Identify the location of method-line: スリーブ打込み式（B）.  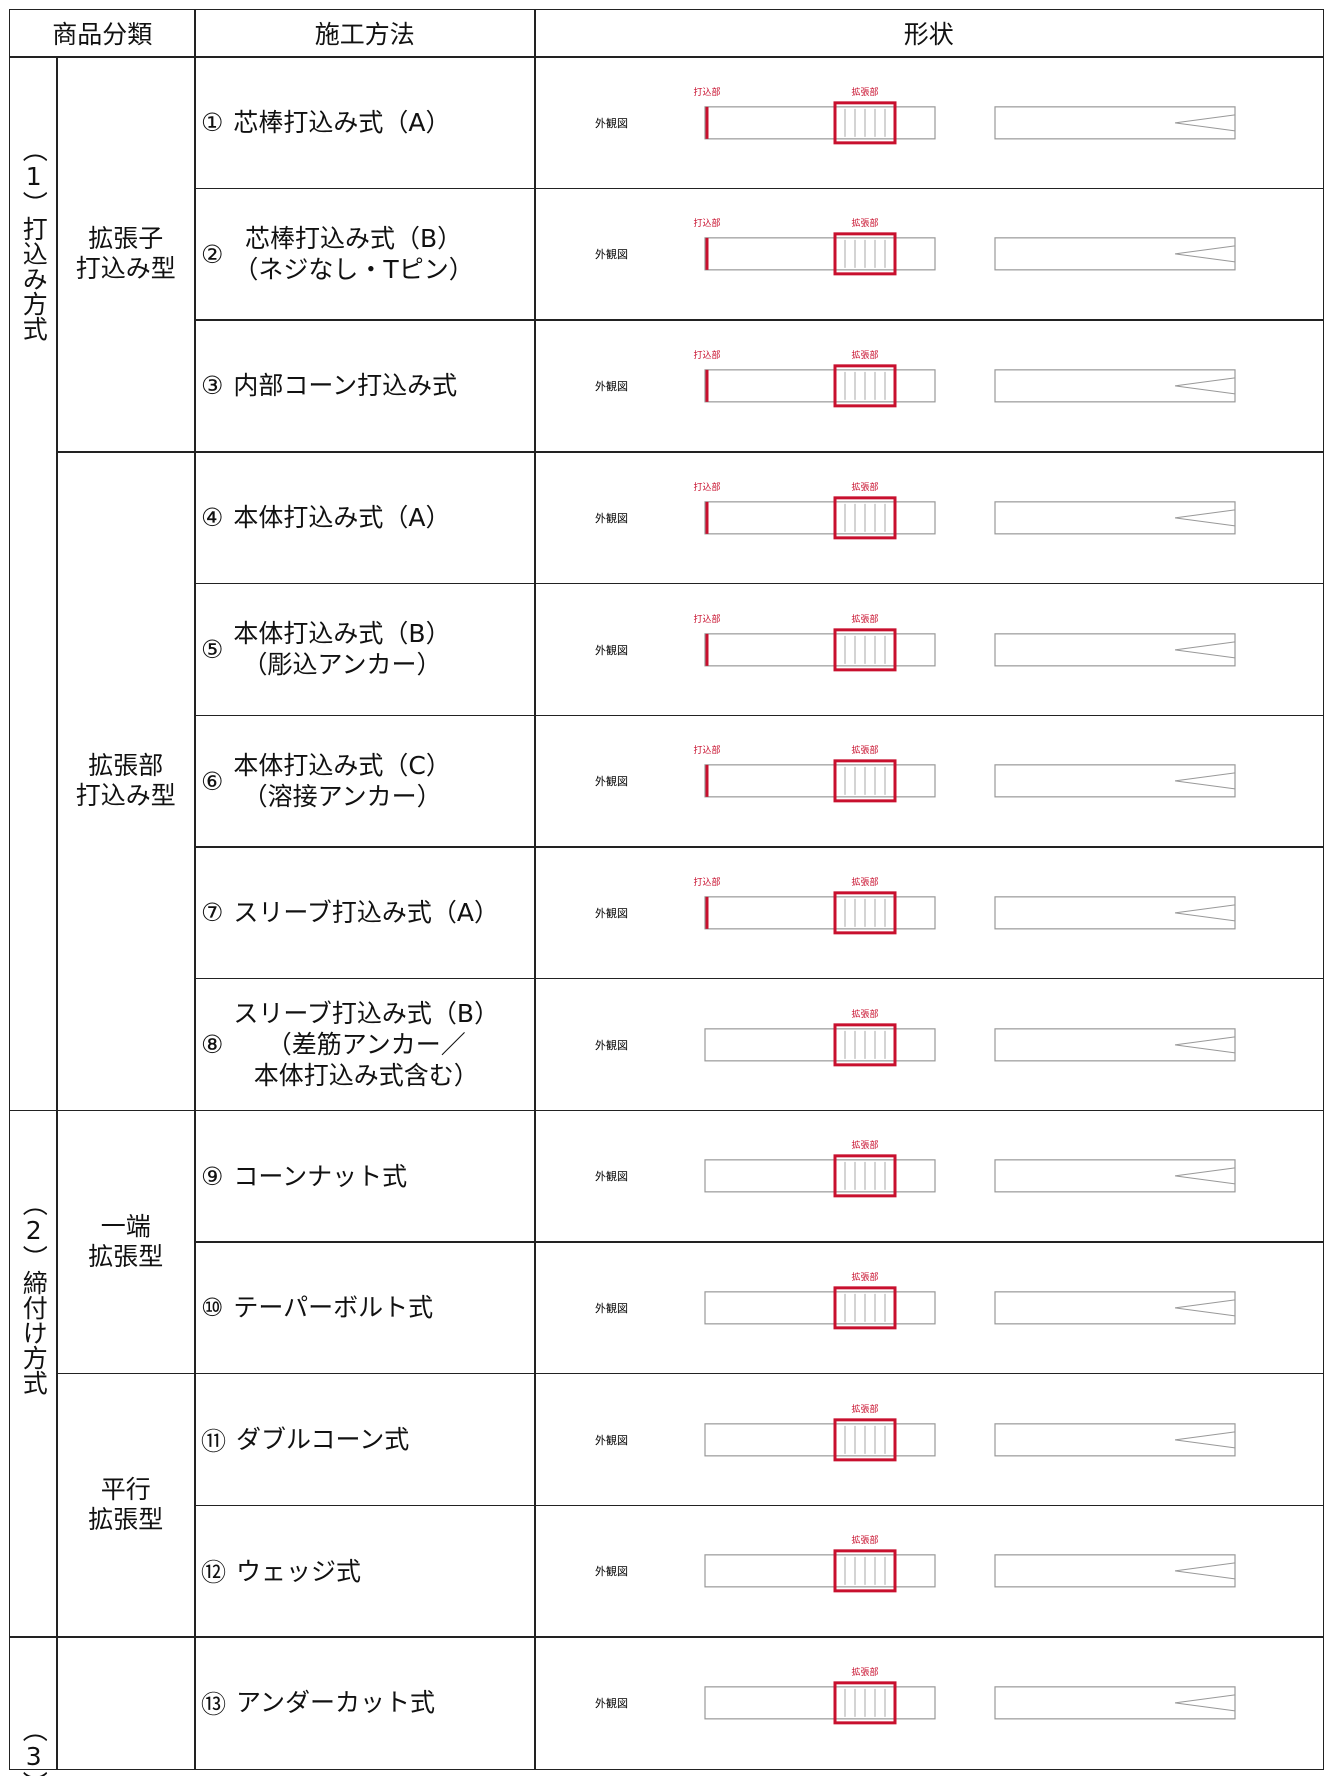
(366, 1013).